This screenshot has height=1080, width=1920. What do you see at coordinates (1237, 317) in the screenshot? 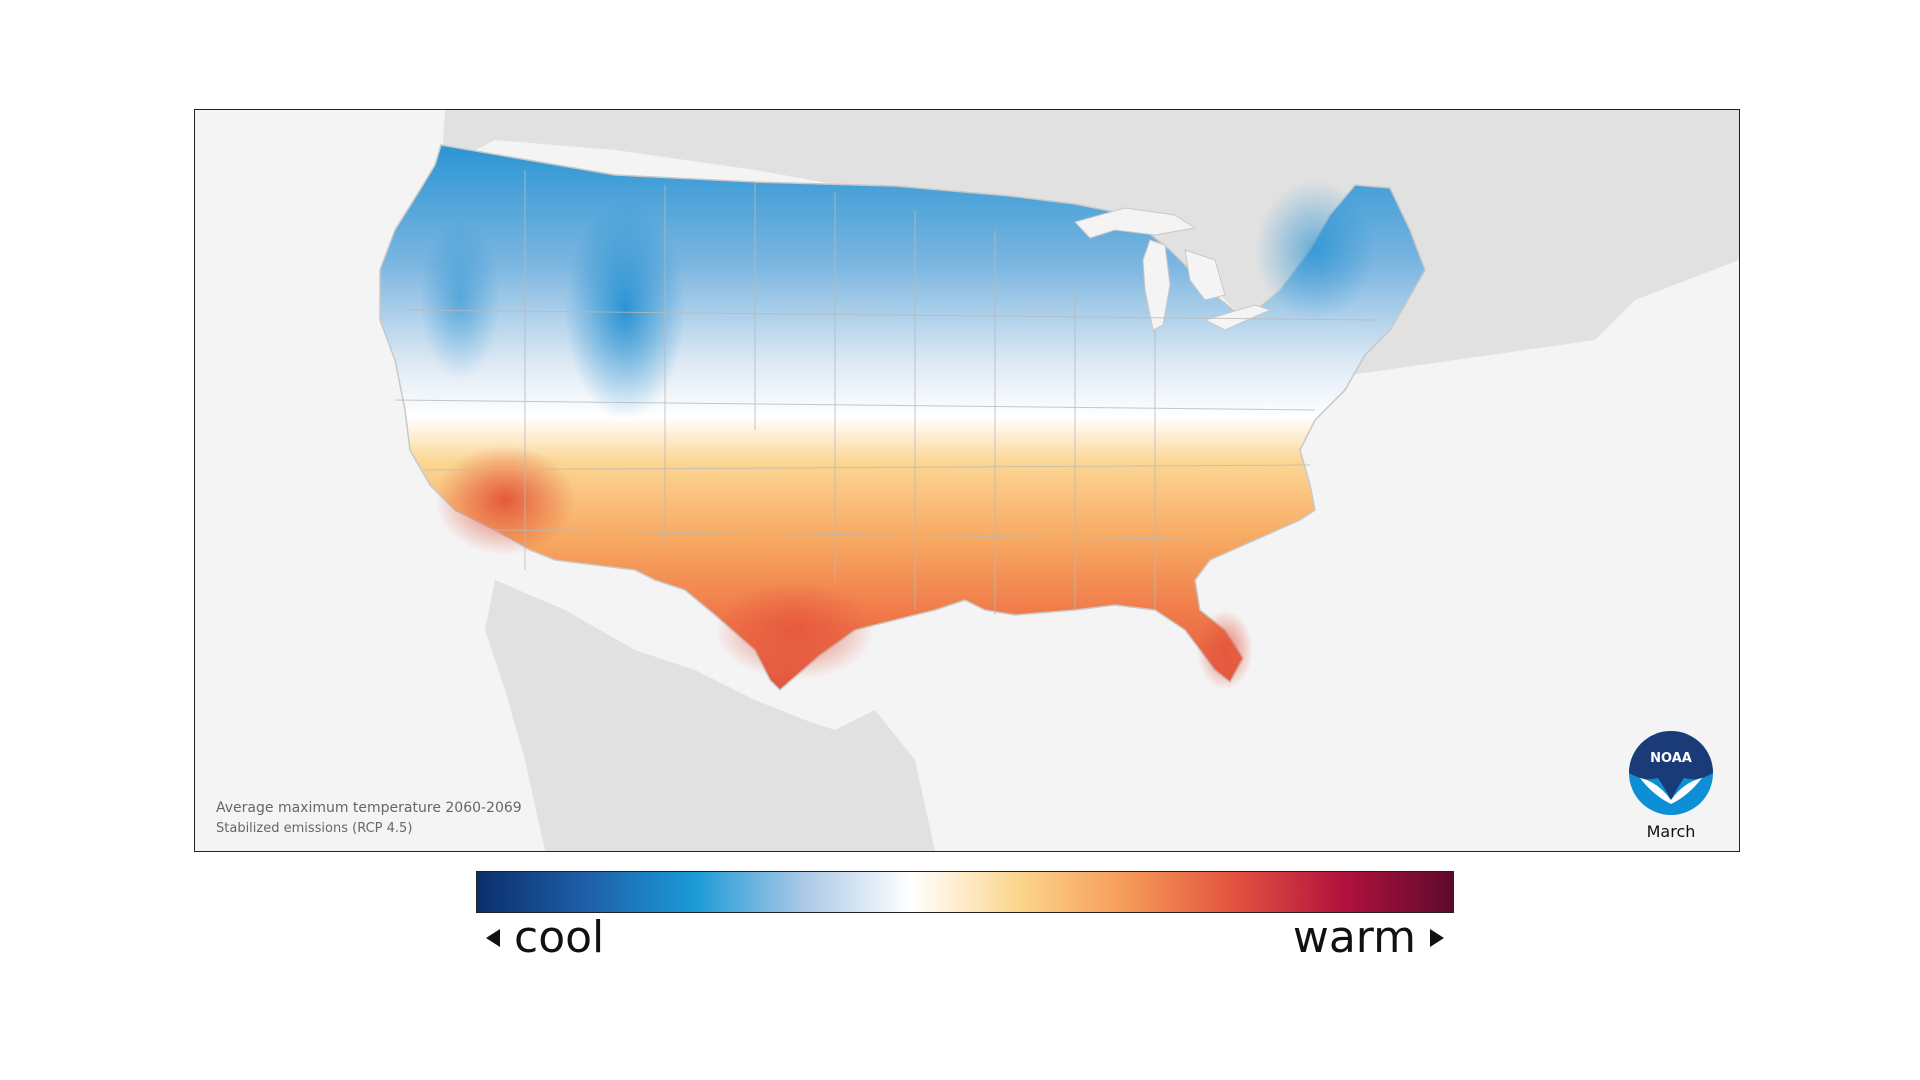
I see `lake-erie` at bounding box center [1237, 317].